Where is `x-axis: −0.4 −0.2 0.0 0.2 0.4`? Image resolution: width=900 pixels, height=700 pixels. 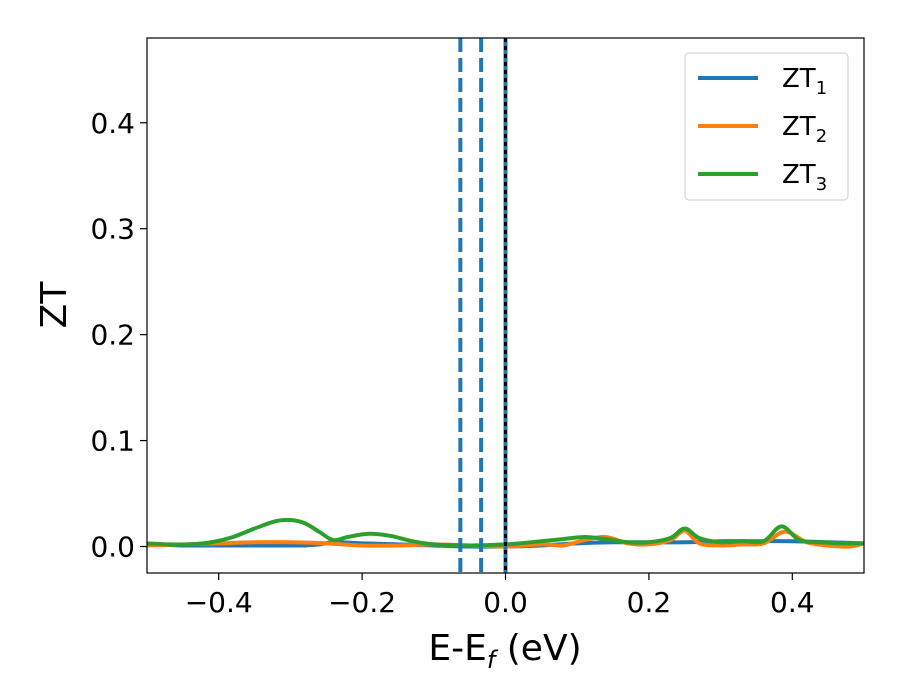 x-axis: −0.4 −0.2 0.0 0.2 0.4 is located at coordinates (500, 596).